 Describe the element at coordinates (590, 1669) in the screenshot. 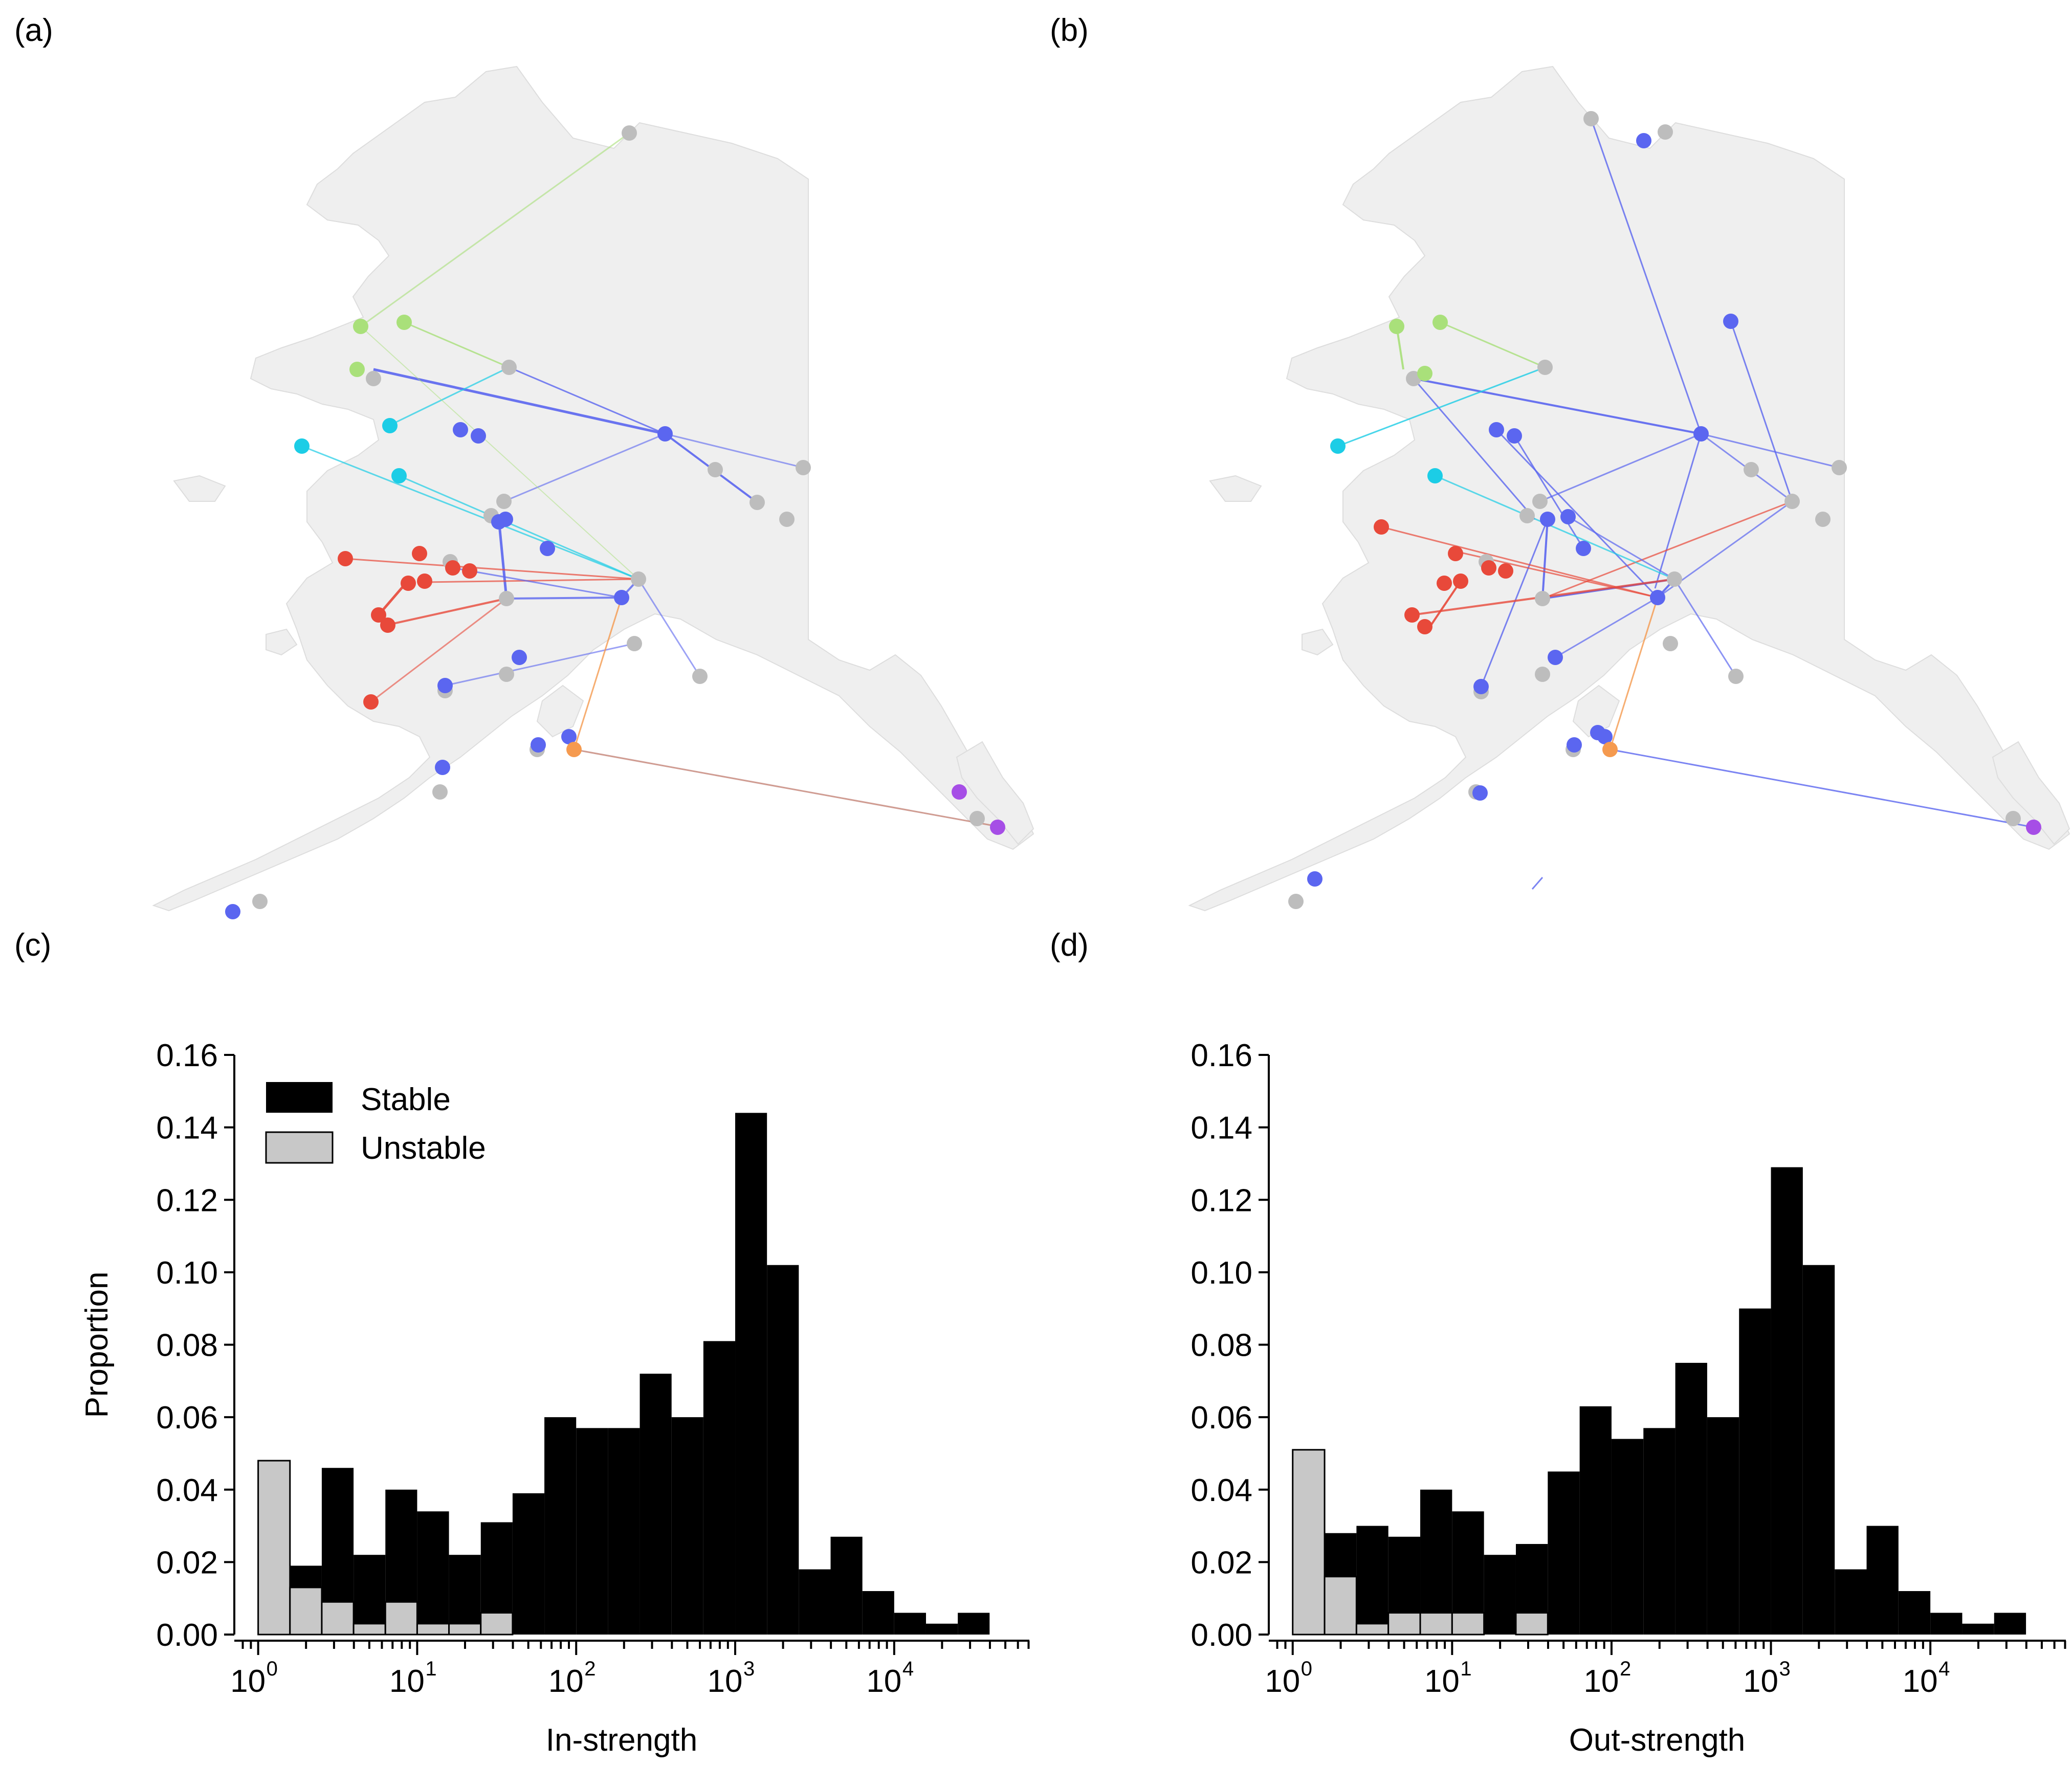

I see `x-tick-exponent: 2` at that location.